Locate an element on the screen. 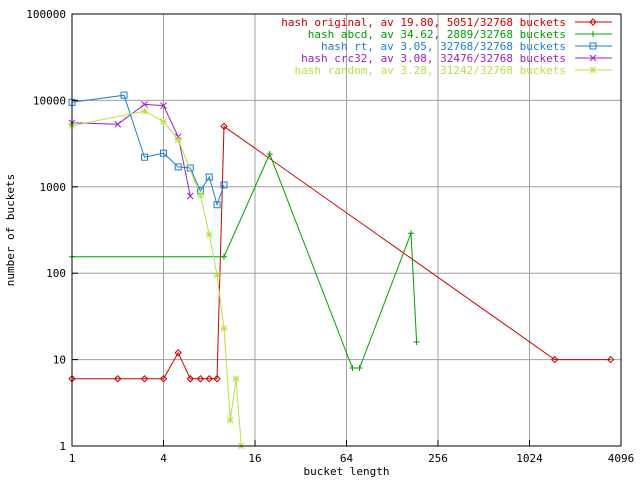 This screenshot has height=480, width=640. y-tick-label: 100000 is located at coordinates (46, 14).